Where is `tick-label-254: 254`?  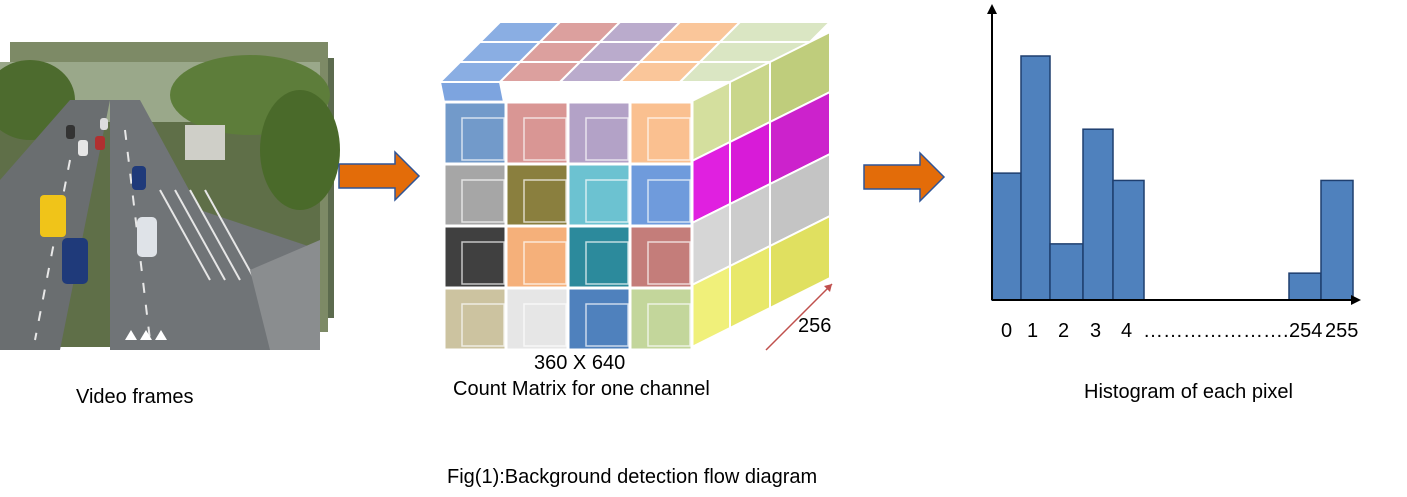
tick-label-254: 254 is located at coordinates (1306, 331).